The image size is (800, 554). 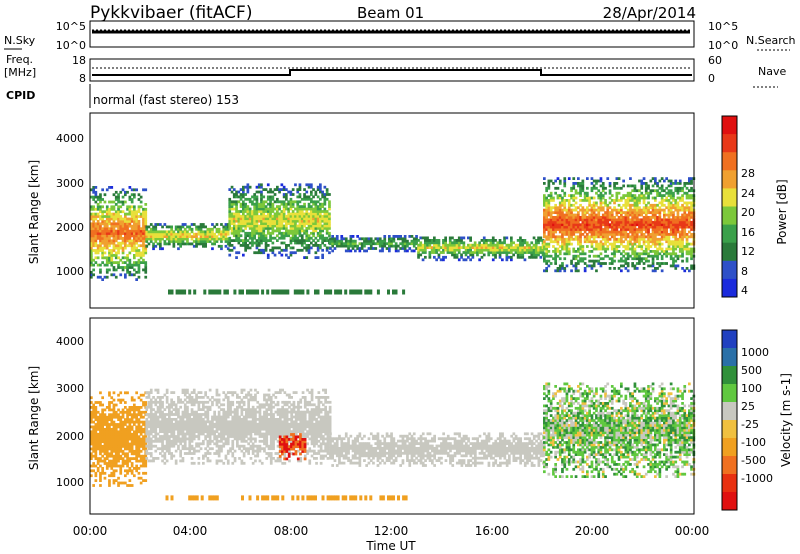 What do you see at coordinates (82, 78) in the screenshot?
I see `freq-left-tick-bottom: 8` at bounding box center [82, 78].